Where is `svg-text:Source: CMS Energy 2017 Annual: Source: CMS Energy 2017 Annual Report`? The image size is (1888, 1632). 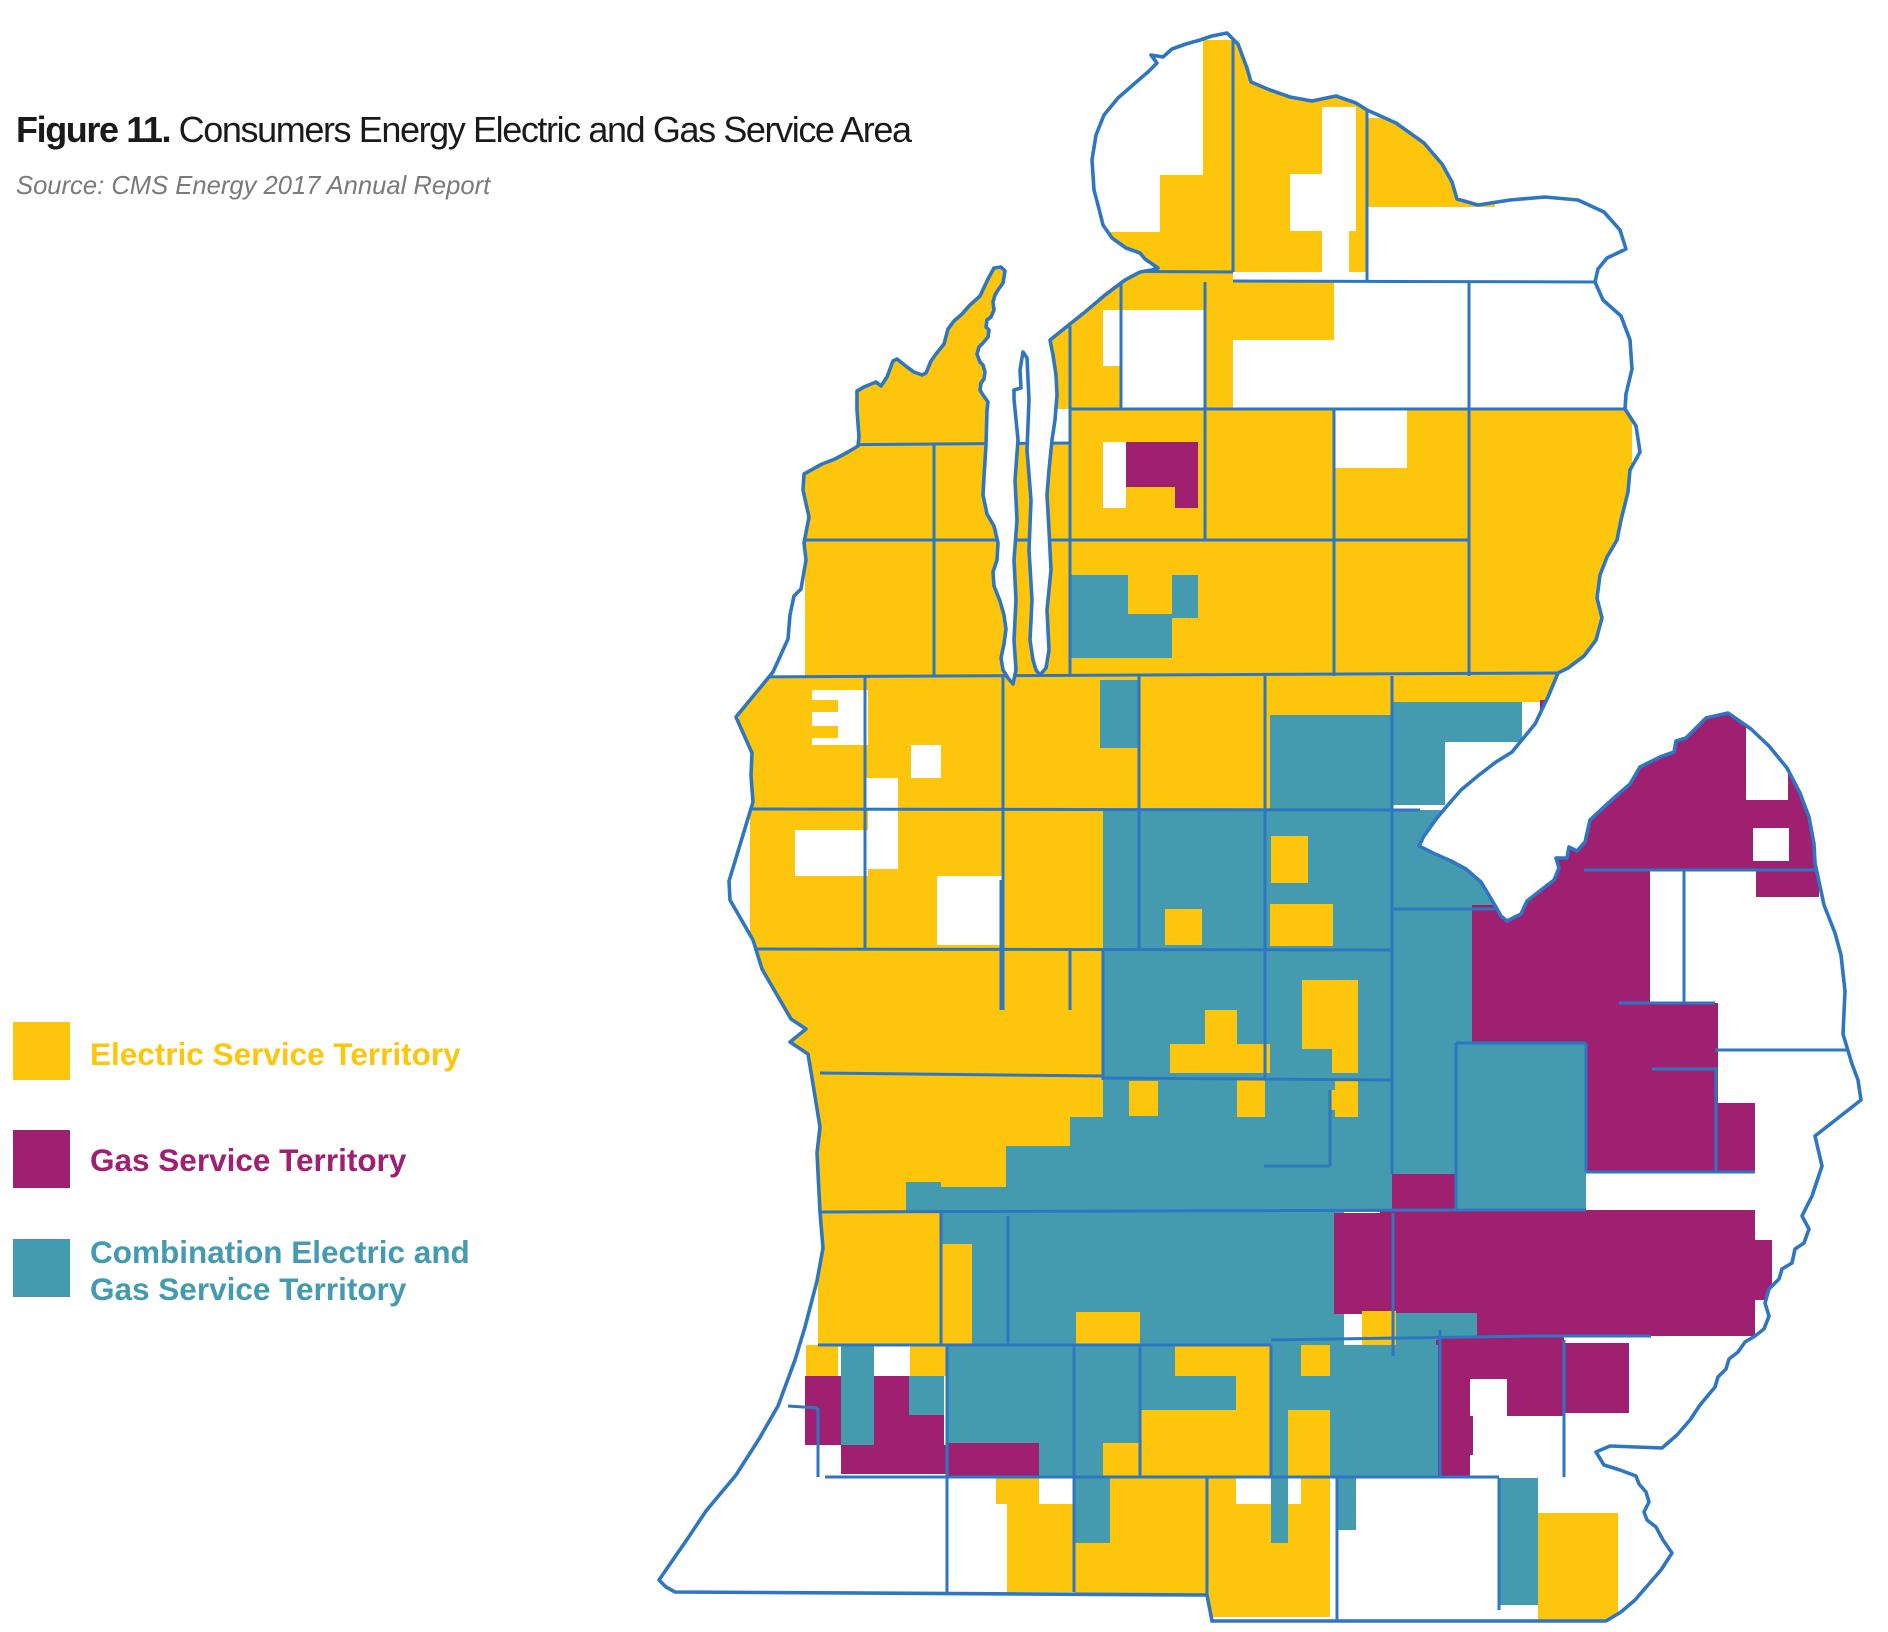 svg-text:Source: CMS Energy 2017 Annual: Source: CMS Energy 2017 Annual Report is located at coordinates (253, 186).